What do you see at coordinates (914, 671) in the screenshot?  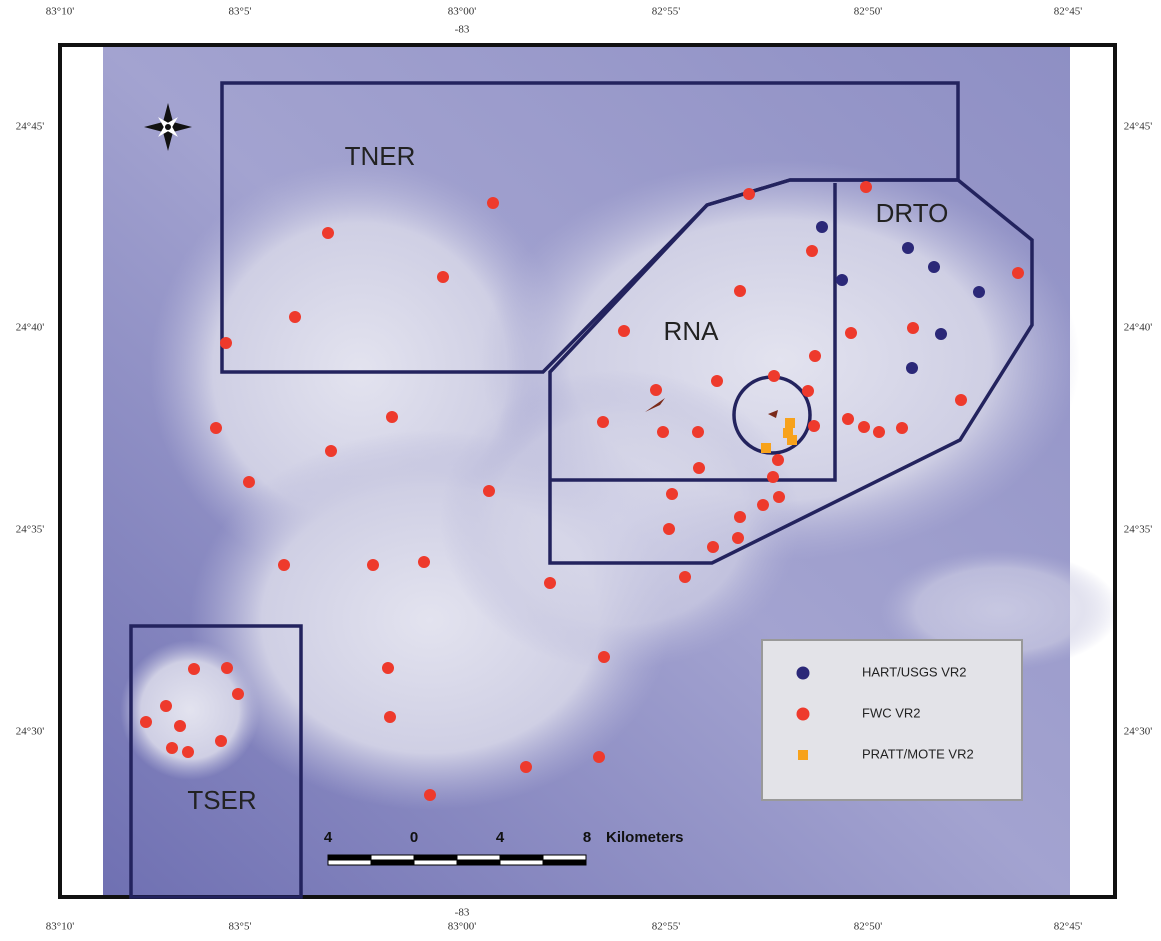 I see `legend-label: HART/USGS VR2` at bounding box center [914, 671].